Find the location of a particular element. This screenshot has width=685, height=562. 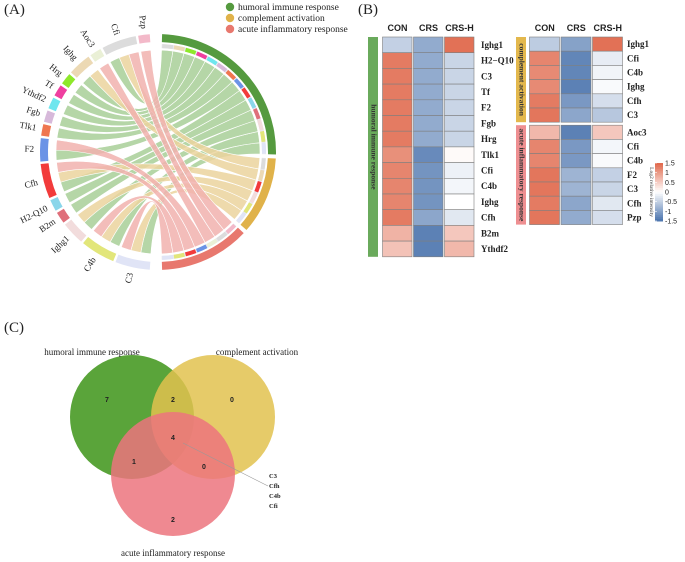

chord-arc-c3 is located at coordinates (133, 262).